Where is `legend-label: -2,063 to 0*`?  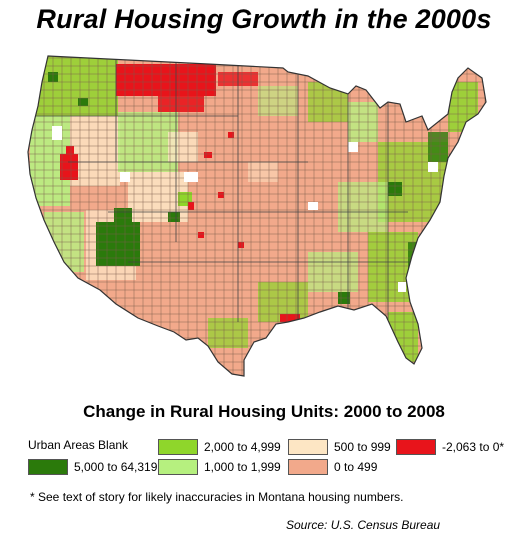
legend-label: -2,063 to 0* is located at coordinates (473, 447).